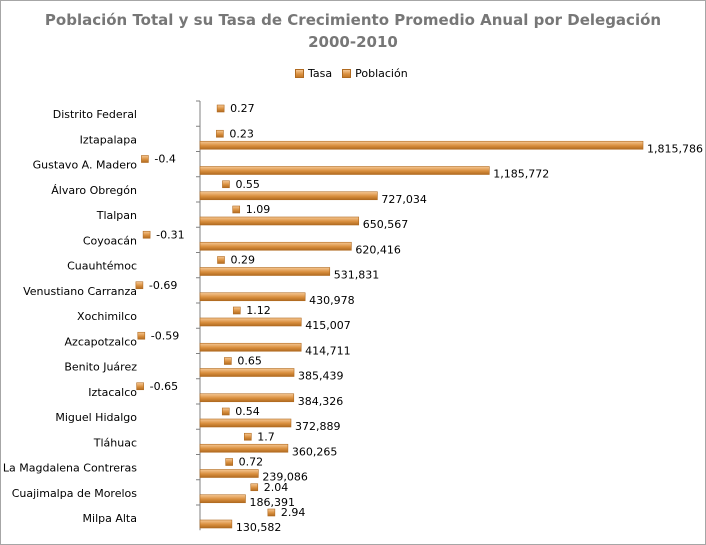 This screenshot has width=706, height=545. Describe the element at coordinates (110, 518) in the screenshot. I see `category-label: Milpa Alta` at that location.